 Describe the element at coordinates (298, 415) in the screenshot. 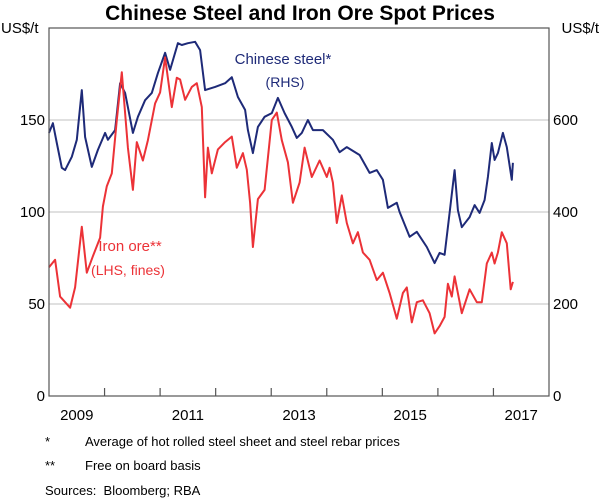

I see `x-tick-label: 2013` at that location.